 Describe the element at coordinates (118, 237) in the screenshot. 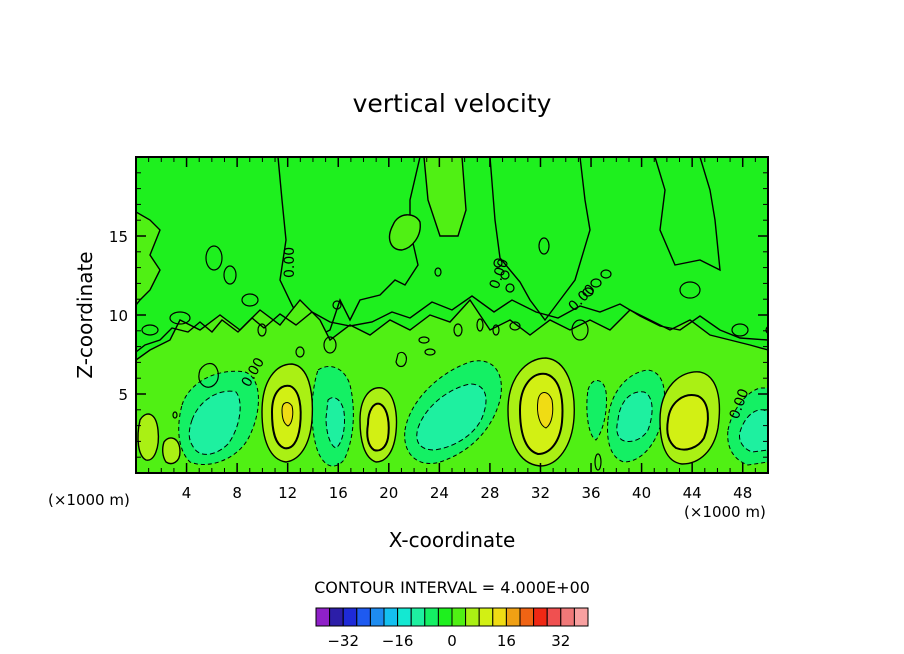

I see `y-tick-label: 15` at that location.